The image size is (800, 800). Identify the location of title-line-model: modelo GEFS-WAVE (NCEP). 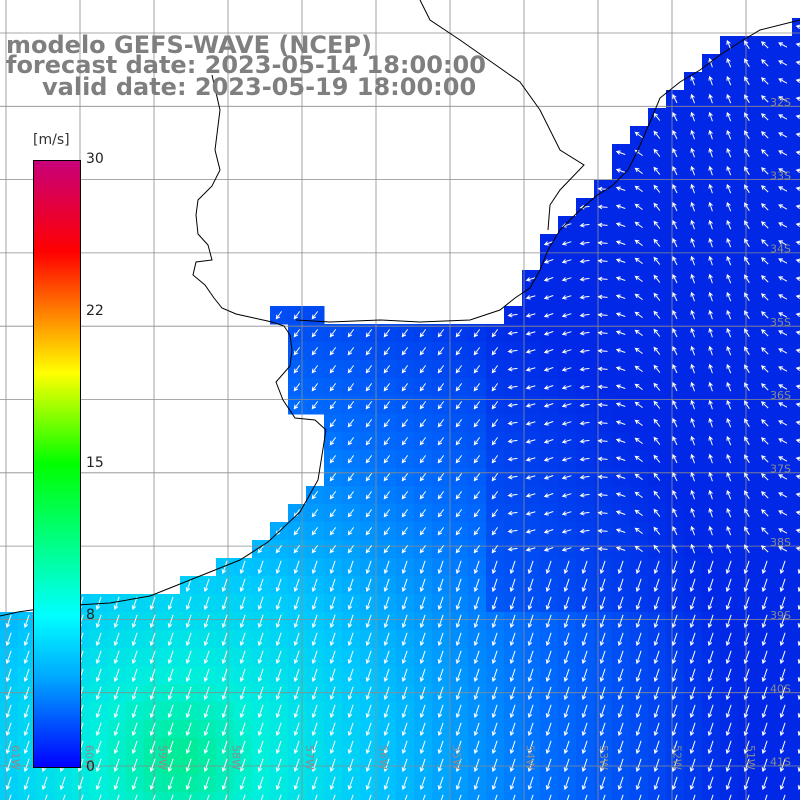
(189, 45).